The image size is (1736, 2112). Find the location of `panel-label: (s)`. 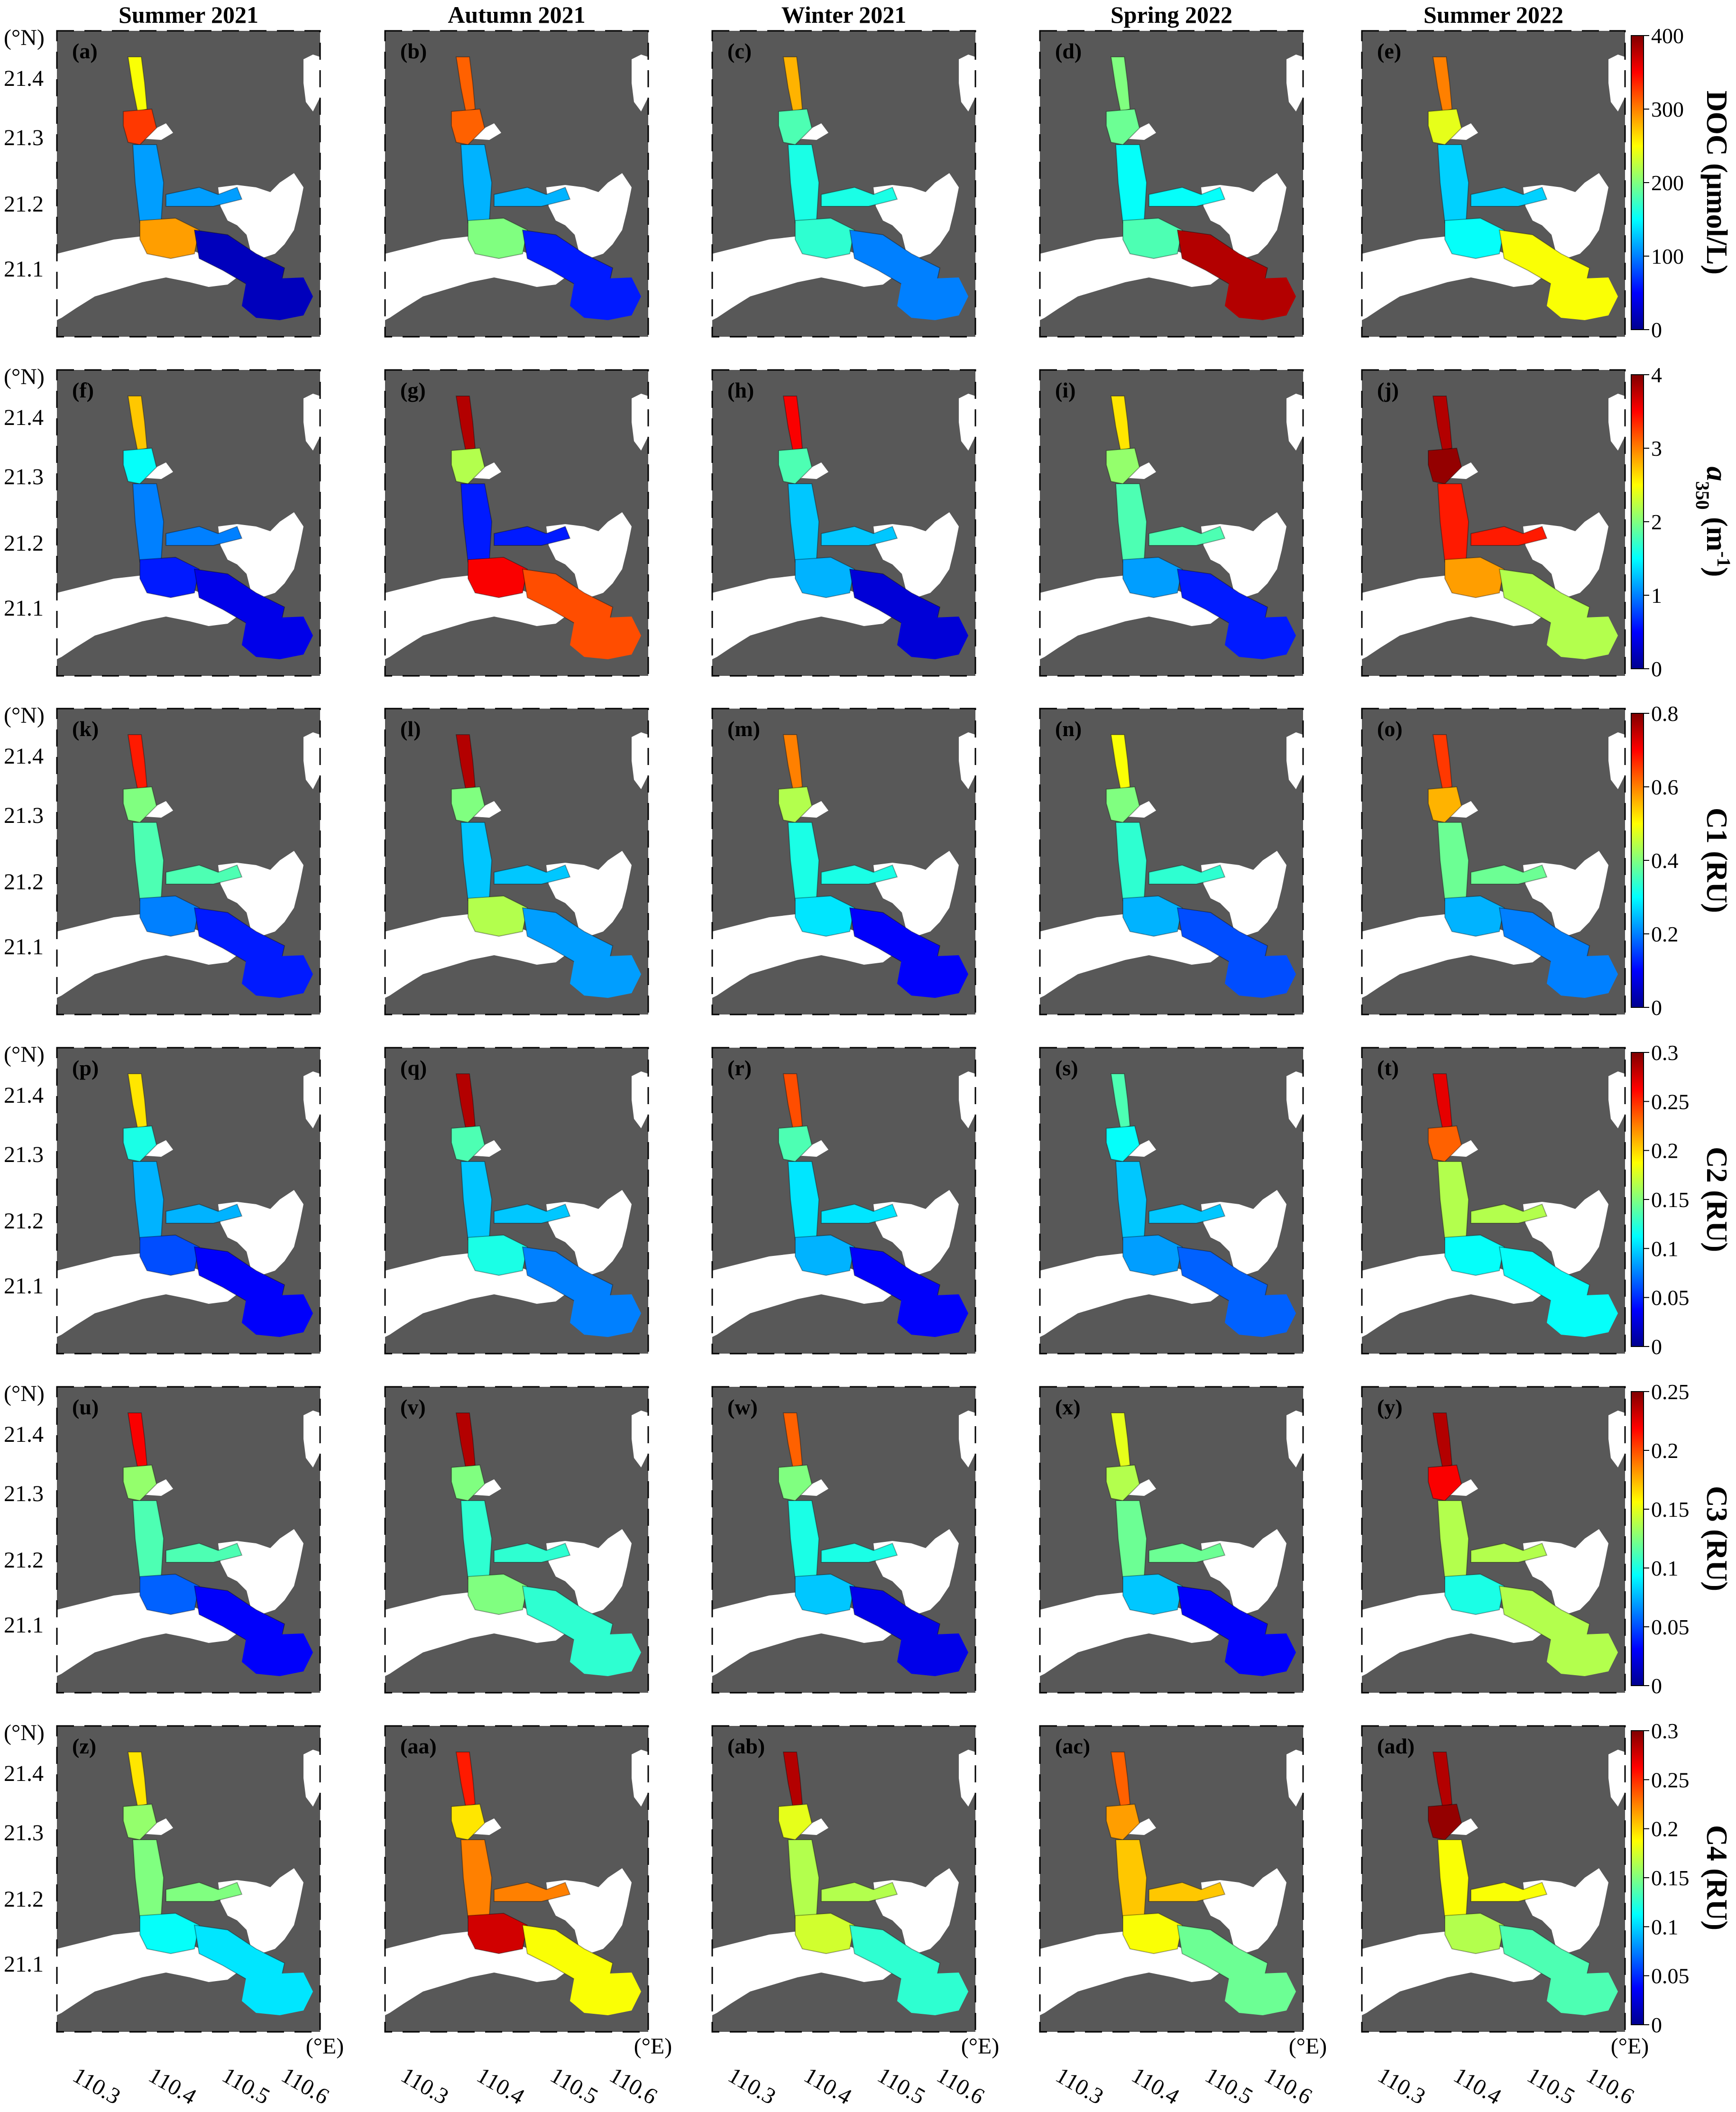

panel-label: (s) is located at coordinates (1066, 1068).